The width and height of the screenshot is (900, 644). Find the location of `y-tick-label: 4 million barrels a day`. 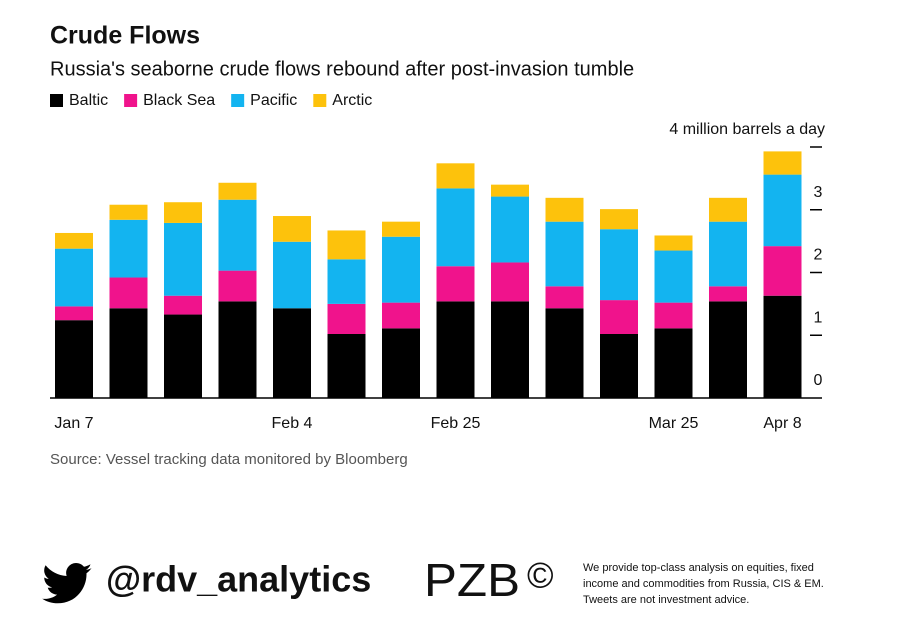

y-tick-label: 4 million barrels a day is located at coordinates (747, 129).